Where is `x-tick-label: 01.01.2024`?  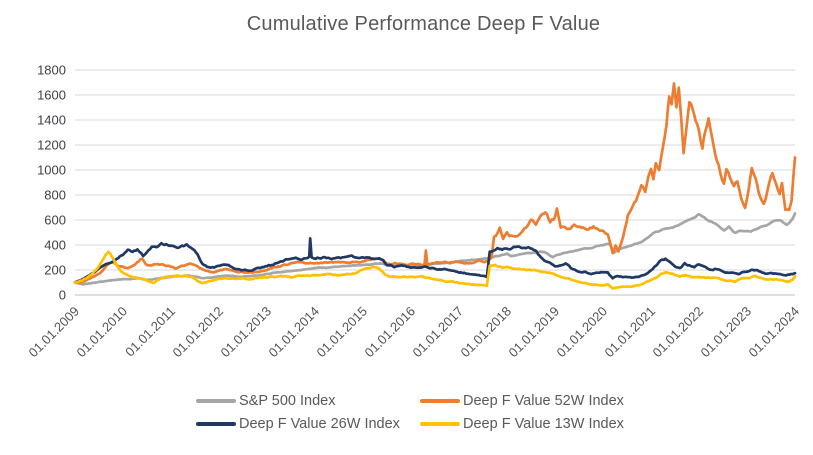 x-tick-label: 01.01.2024 is located at coordinates (773, 332).